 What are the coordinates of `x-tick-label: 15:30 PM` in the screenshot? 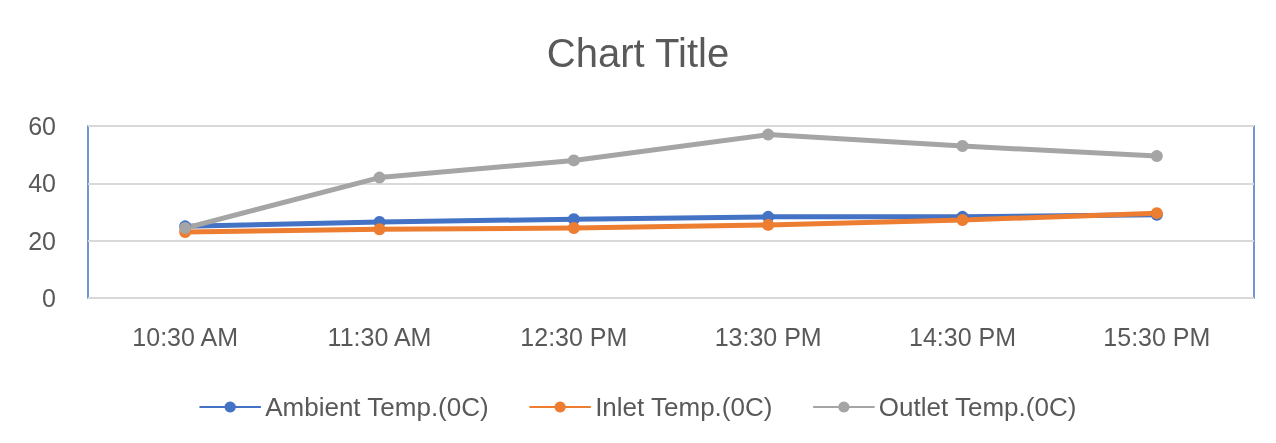 It's located at (1157, 336).